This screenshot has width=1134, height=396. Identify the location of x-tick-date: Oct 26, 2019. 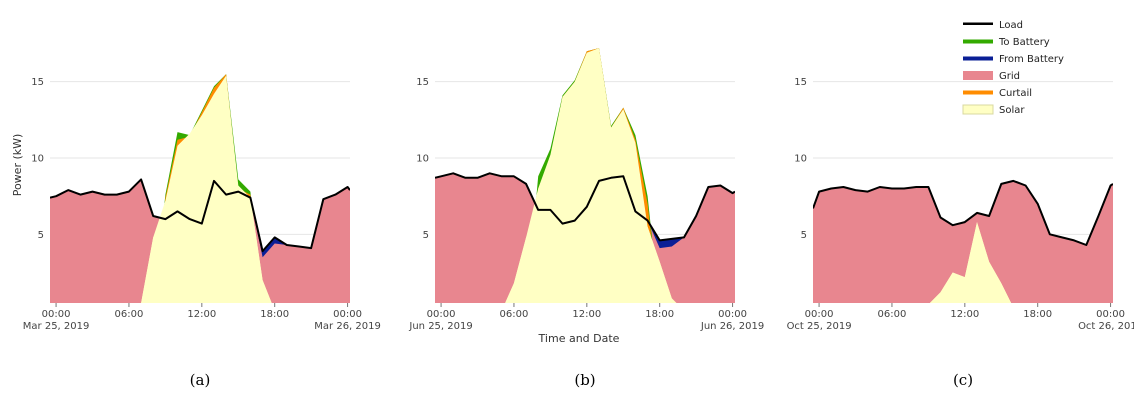
(1106, 326).